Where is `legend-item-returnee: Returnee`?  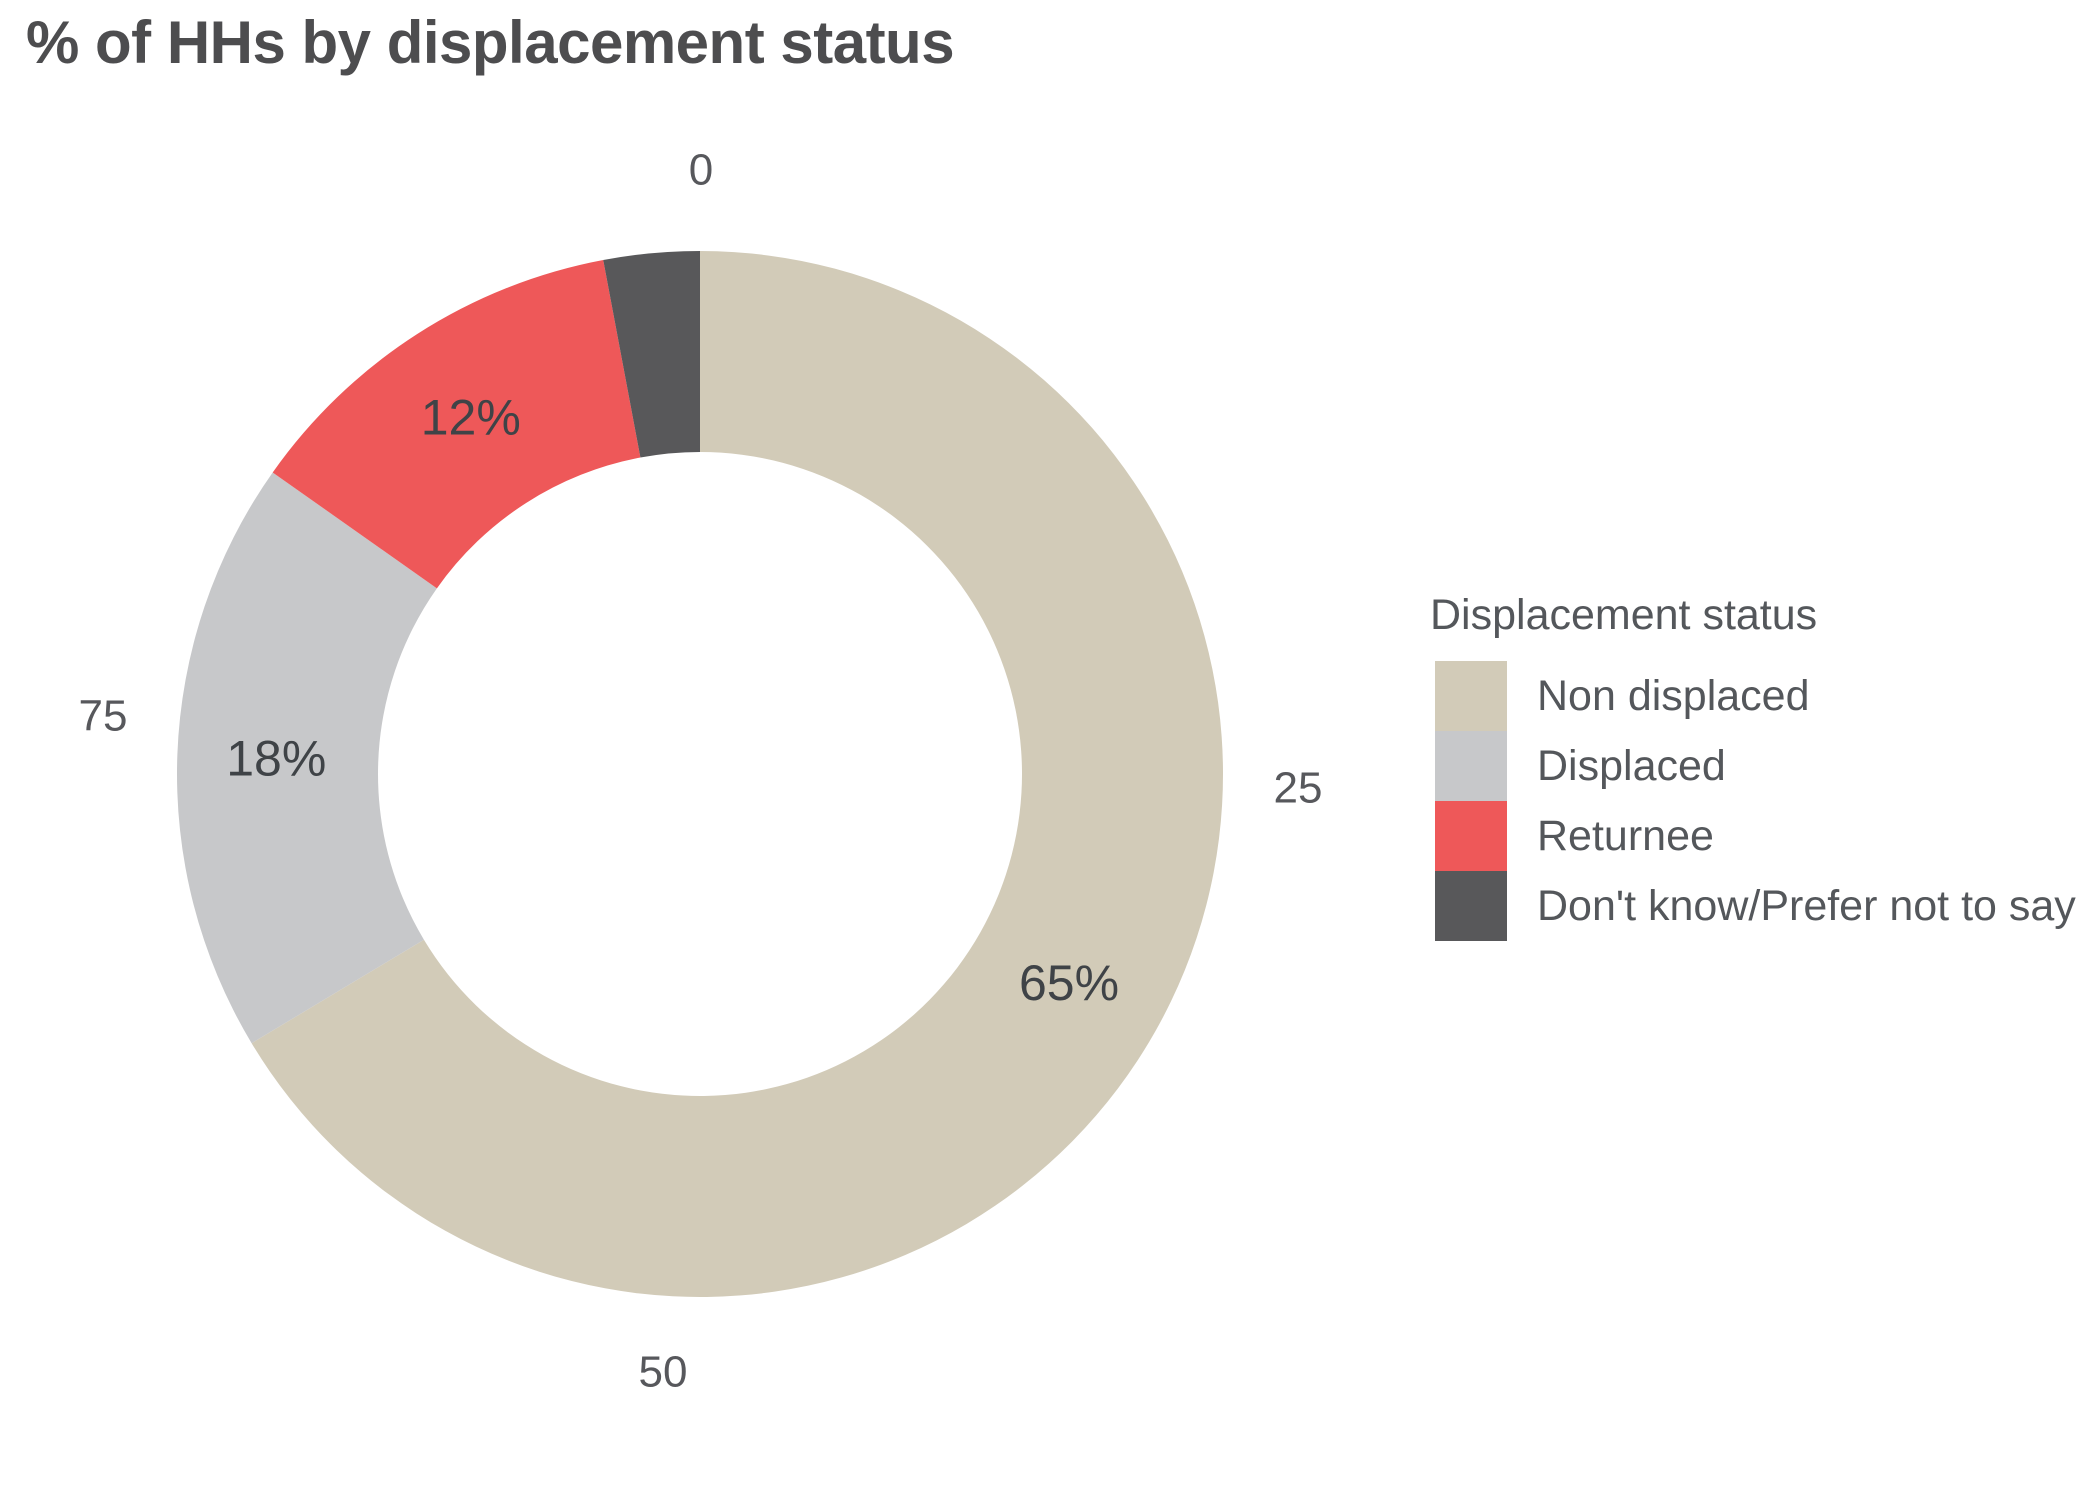
legend-item-returnee: Returnee is located at coordinates (1742, 836).